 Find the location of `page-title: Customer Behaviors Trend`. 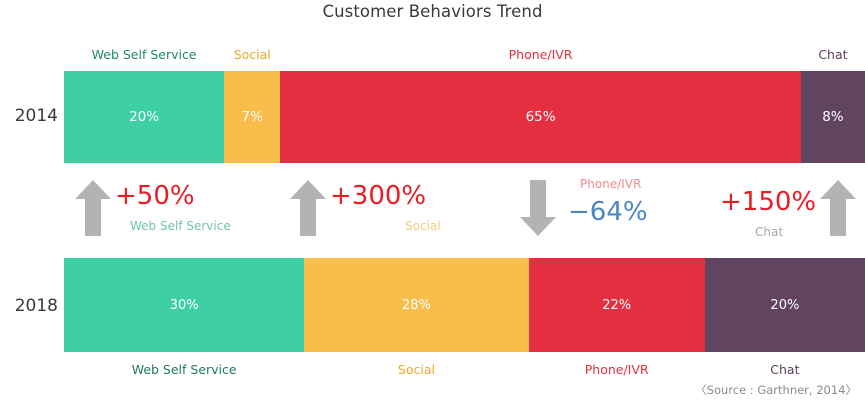

page-title: Customer Behaviors Trend is located at coordinates (432, 11).